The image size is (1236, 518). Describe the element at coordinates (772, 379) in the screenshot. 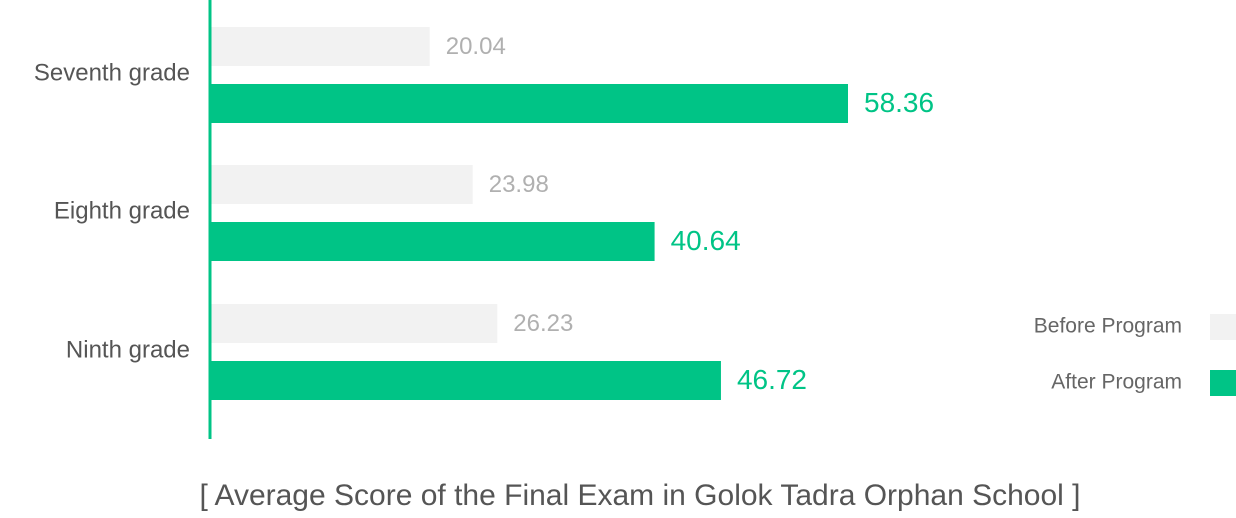

I see `value-label: 46.72` at that location.